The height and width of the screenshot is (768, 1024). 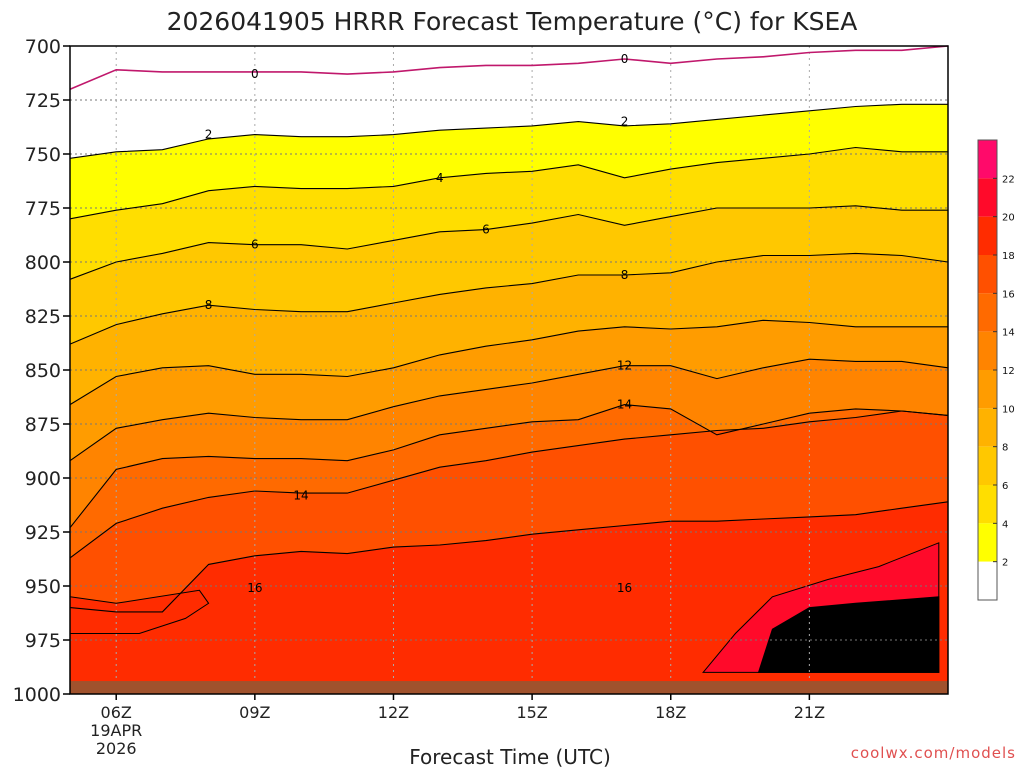 What do you see at coordinates (1008, 333) in the screenshot?
I see `colorbar-label-14: 14` at bounding box center [1008, 333].